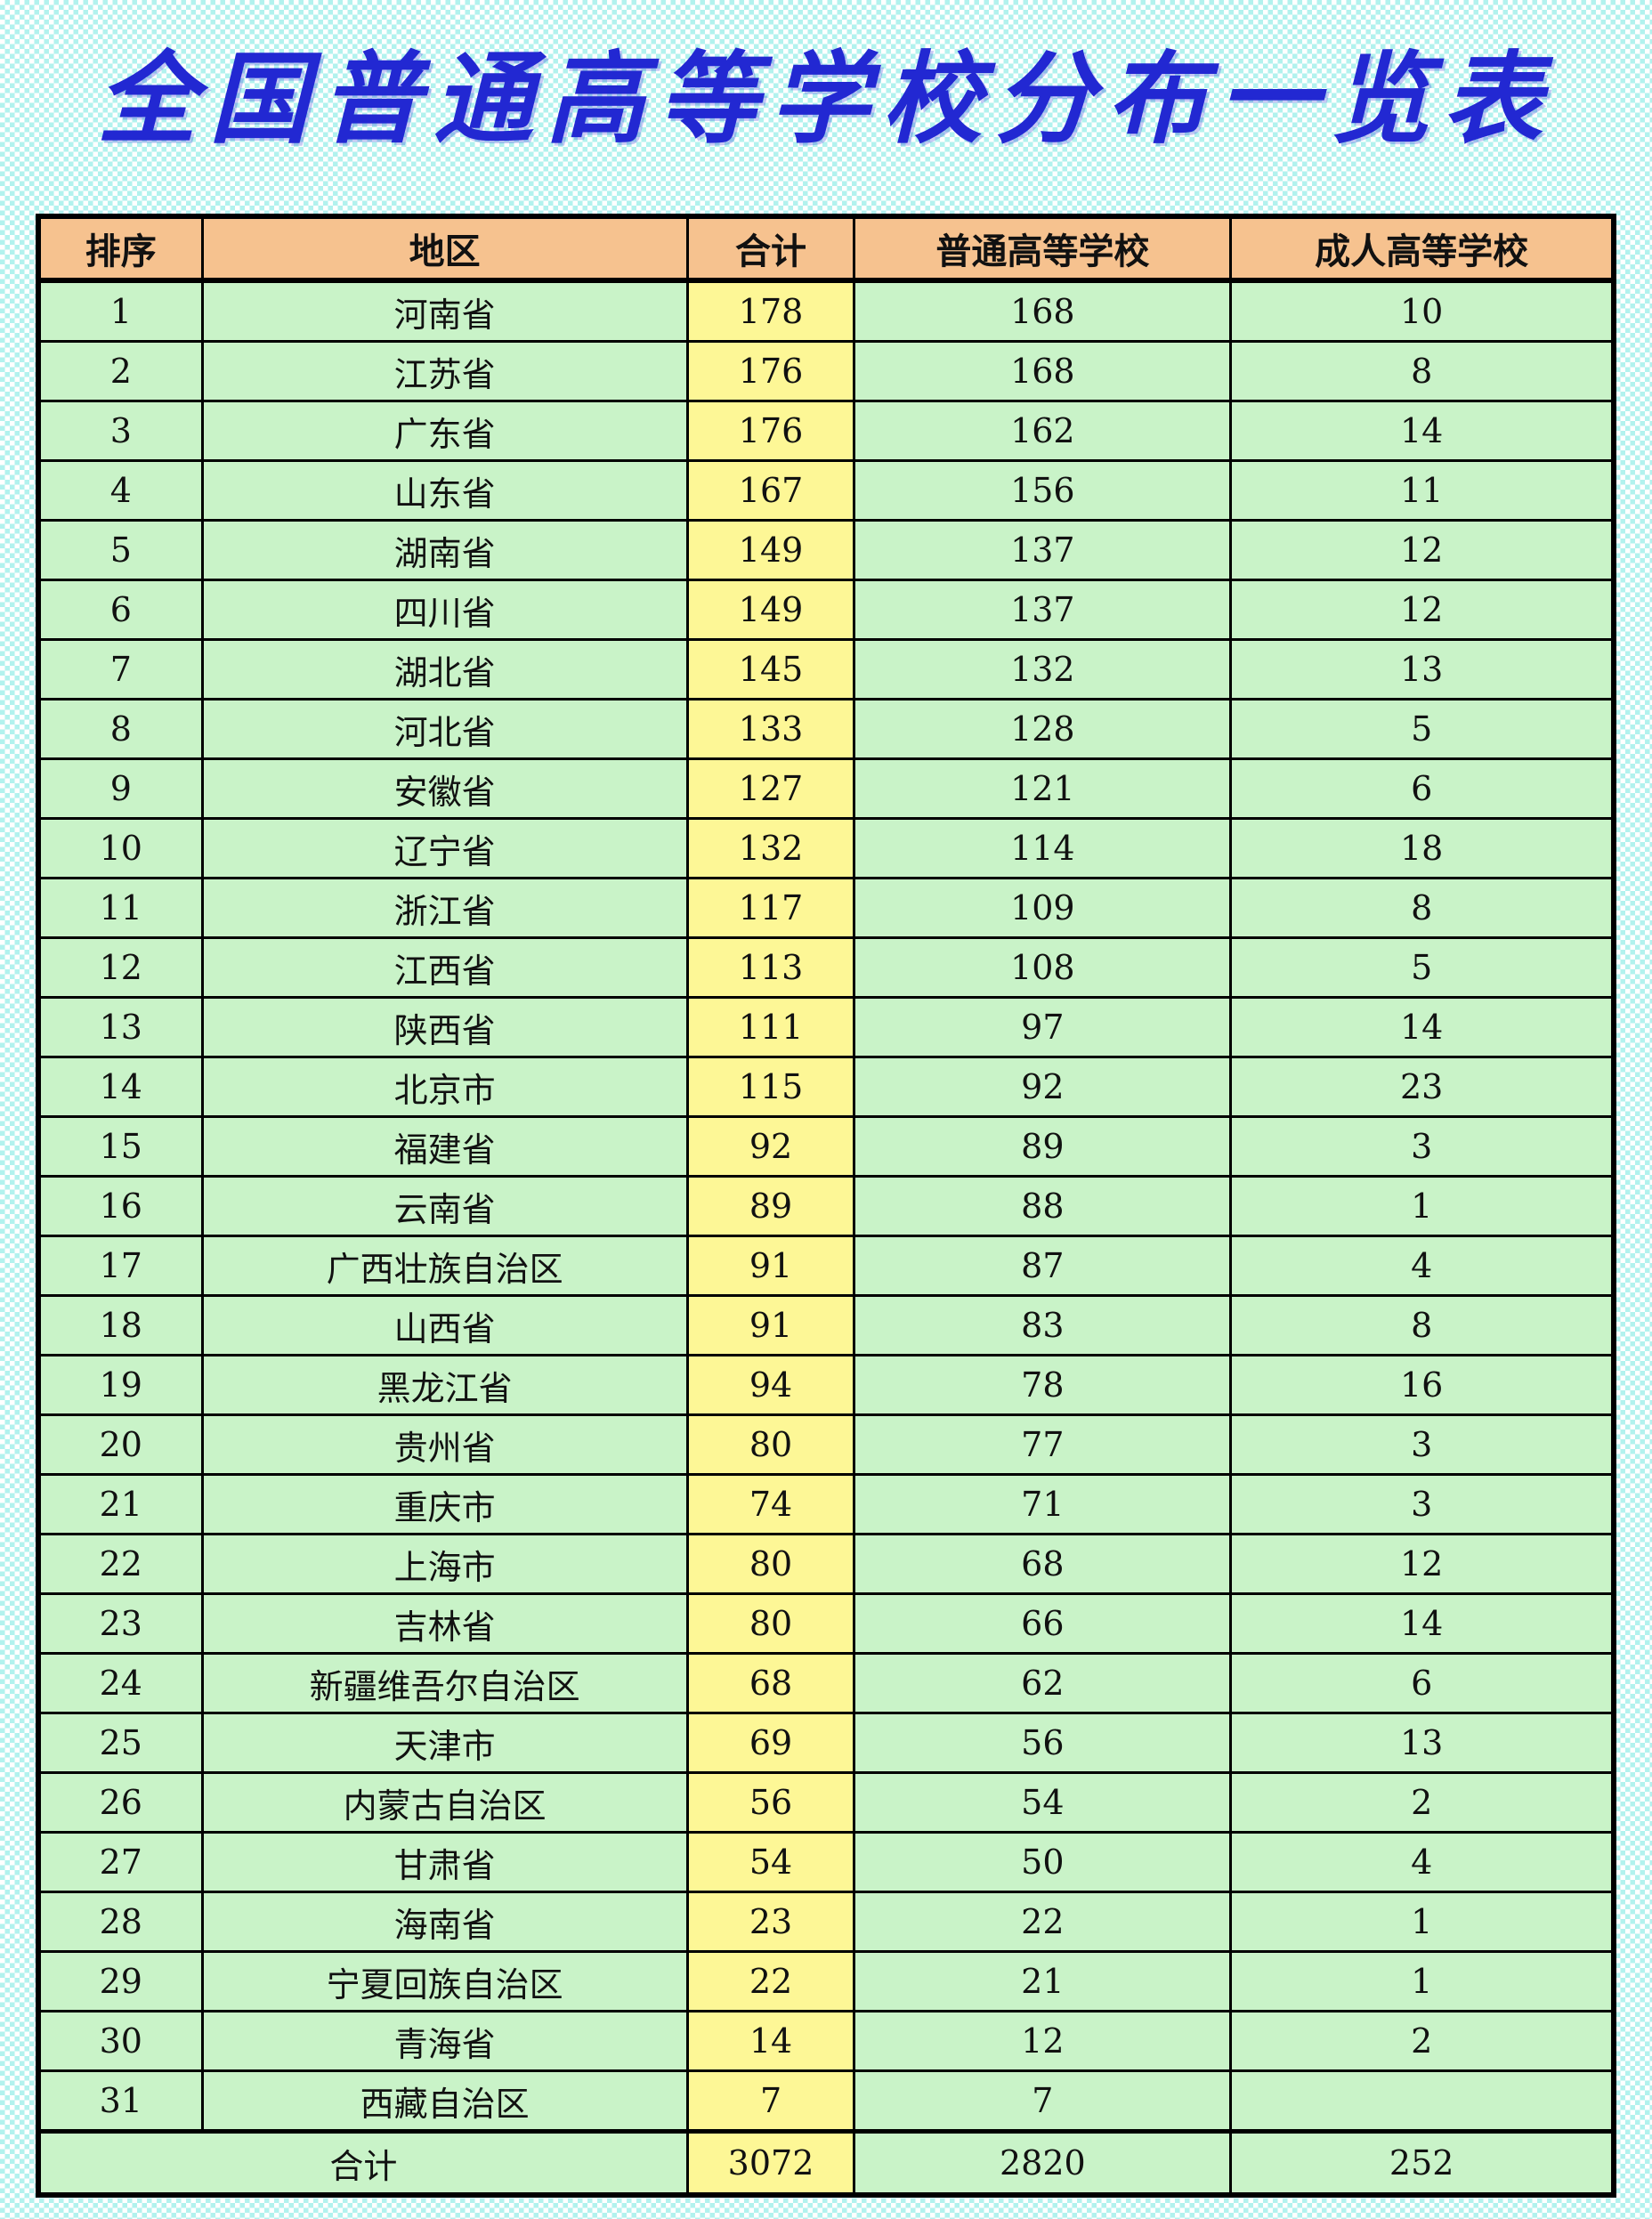 The image size is (1652, 2219). I want to click on table-row: 6 四川省 149 137 12, so click(826, 610).